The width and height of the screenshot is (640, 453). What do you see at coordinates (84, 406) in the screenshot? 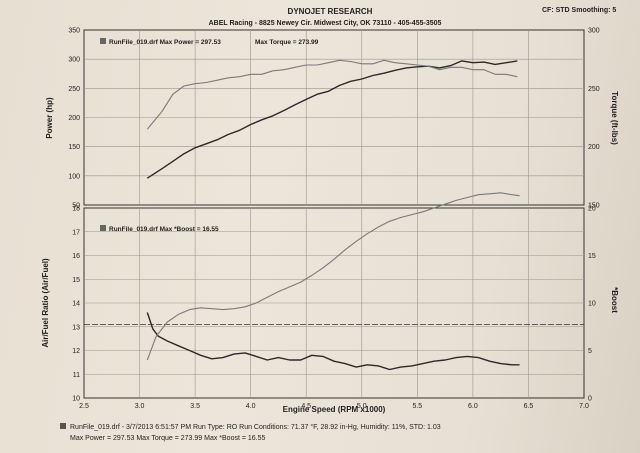
I see `x-tick-label: 2.5` at bounding box center [84, 406].